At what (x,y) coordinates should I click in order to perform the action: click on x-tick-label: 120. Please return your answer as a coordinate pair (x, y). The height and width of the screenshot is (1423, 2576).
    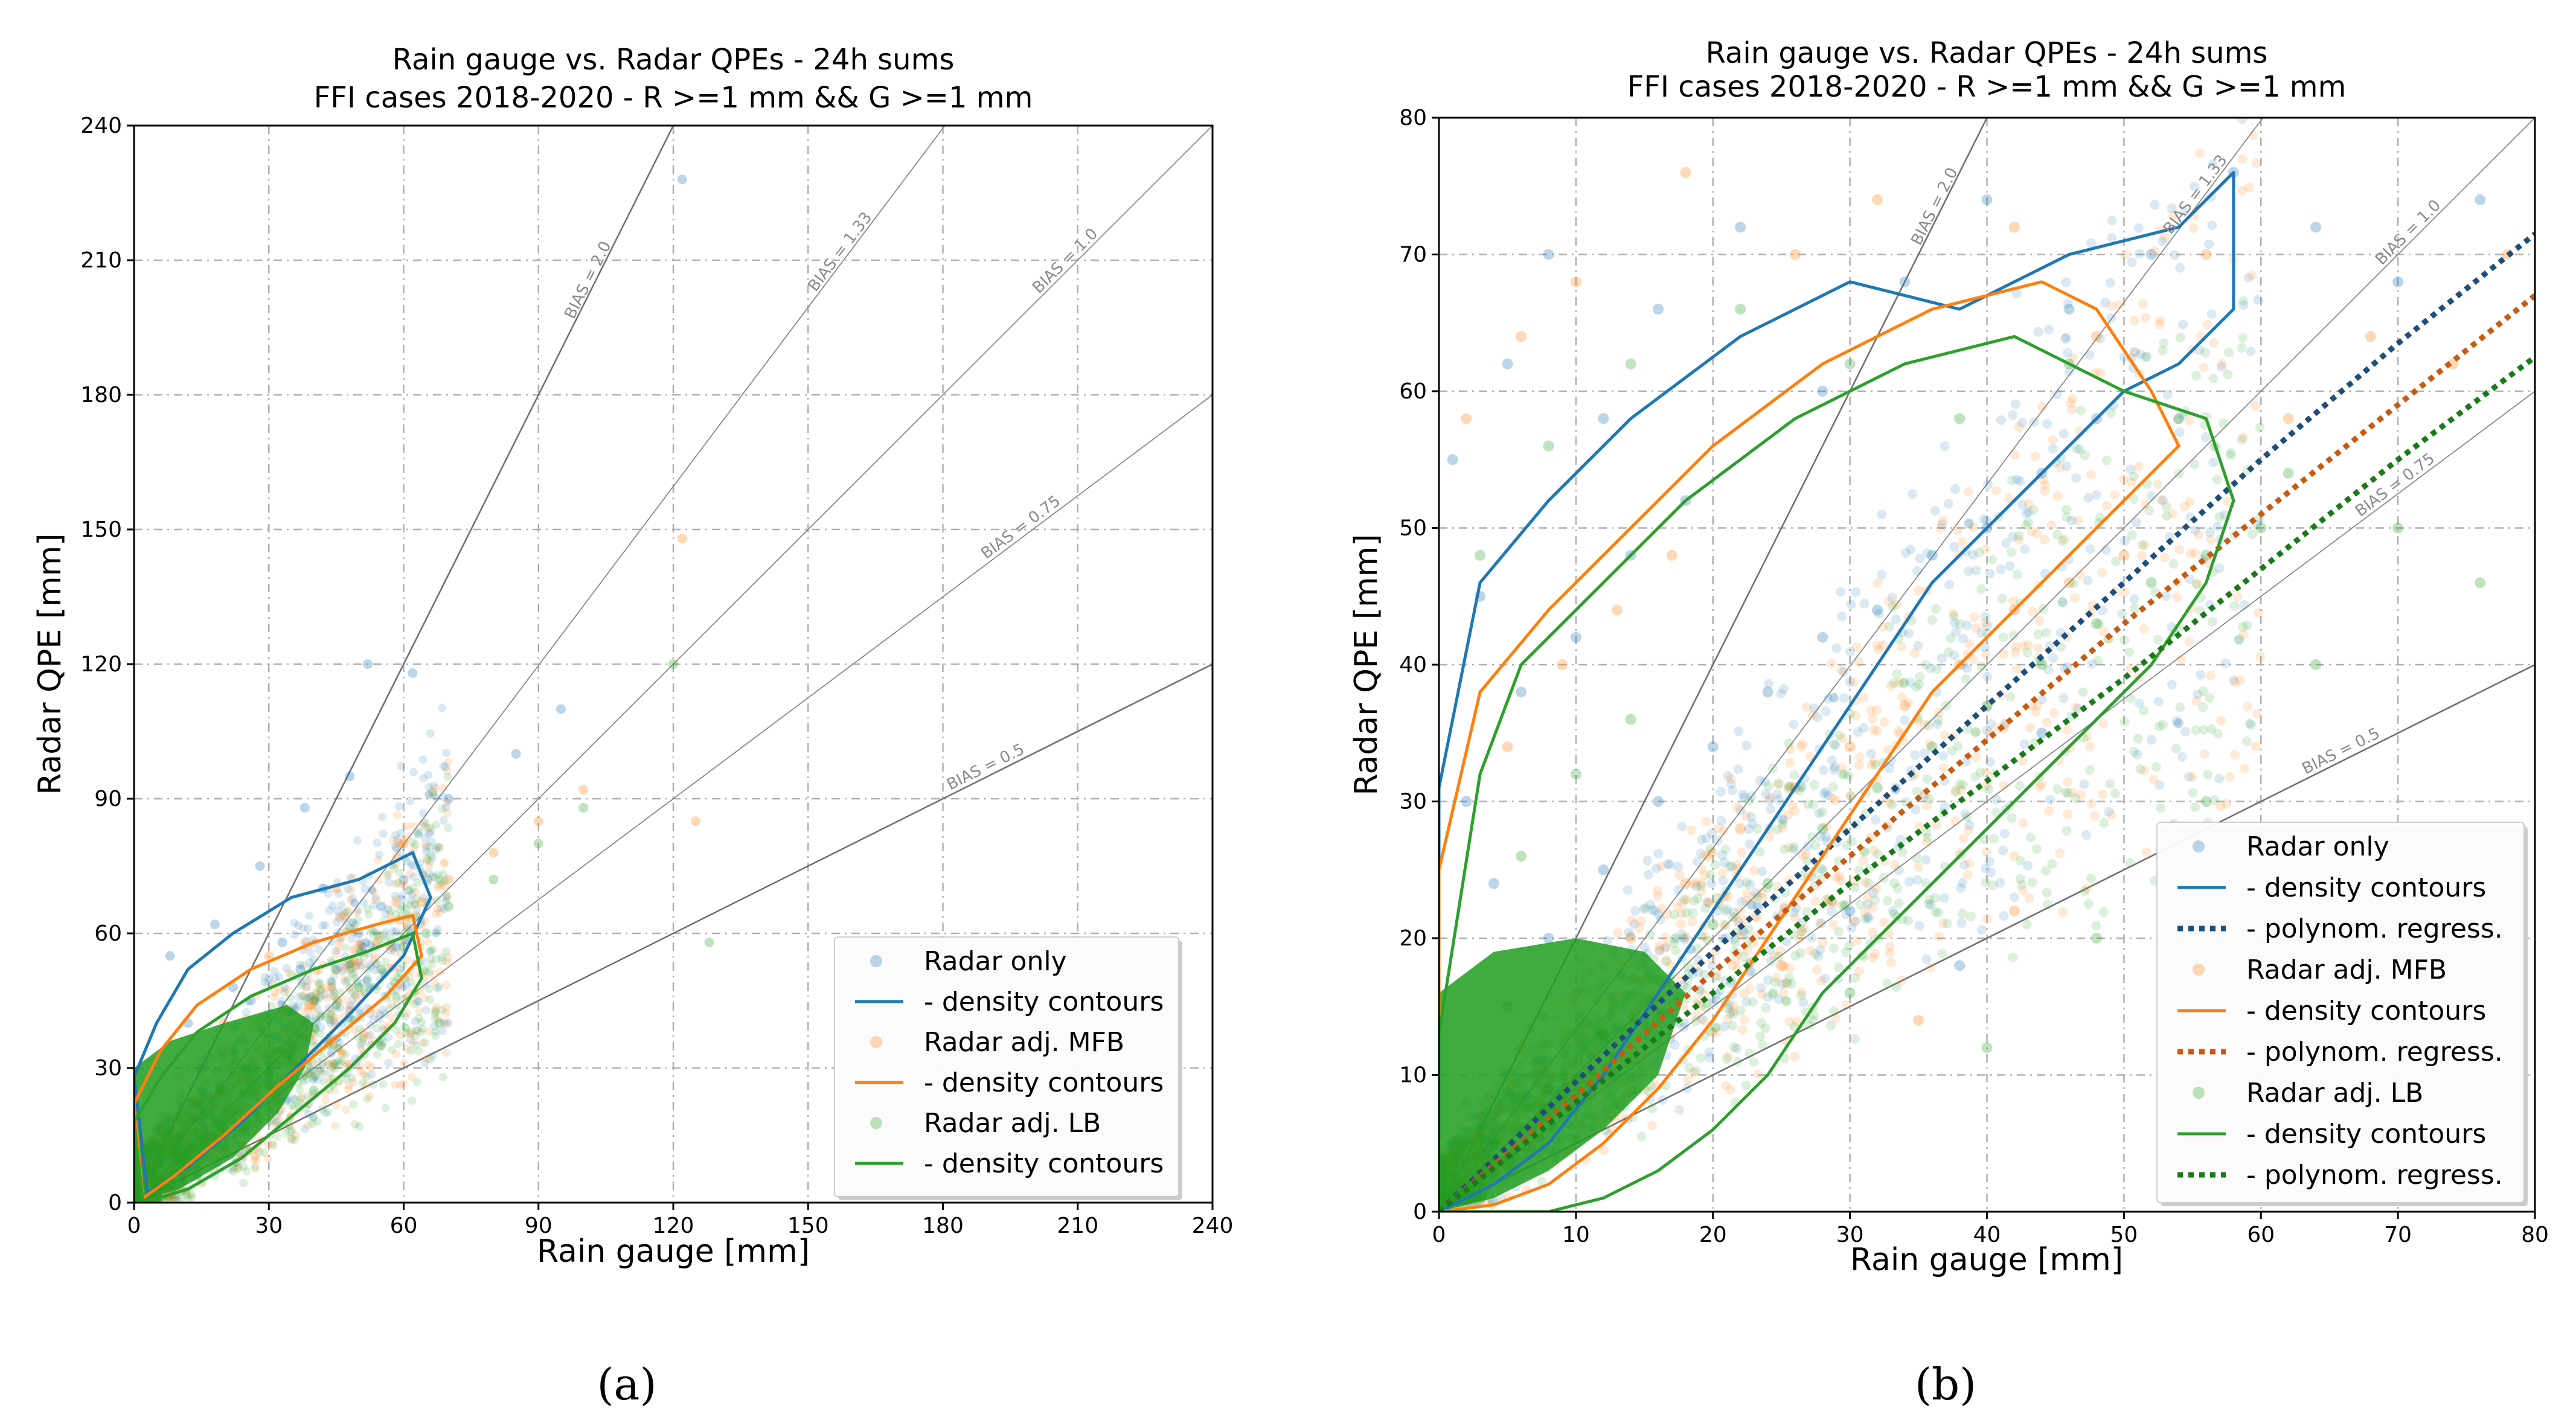
    Looking at the image, I should click on (673, 1226).